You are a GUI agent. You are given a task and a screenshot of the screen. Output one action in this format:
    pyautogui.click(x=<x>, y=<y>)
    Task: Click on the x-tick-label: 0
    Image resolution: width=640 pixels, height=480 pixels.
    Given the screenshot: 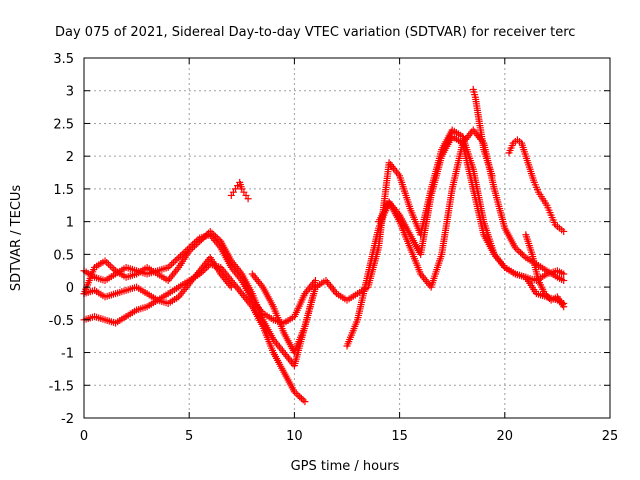 What is the action you would take?
    pyautogui.click(x=84, y=436)
    